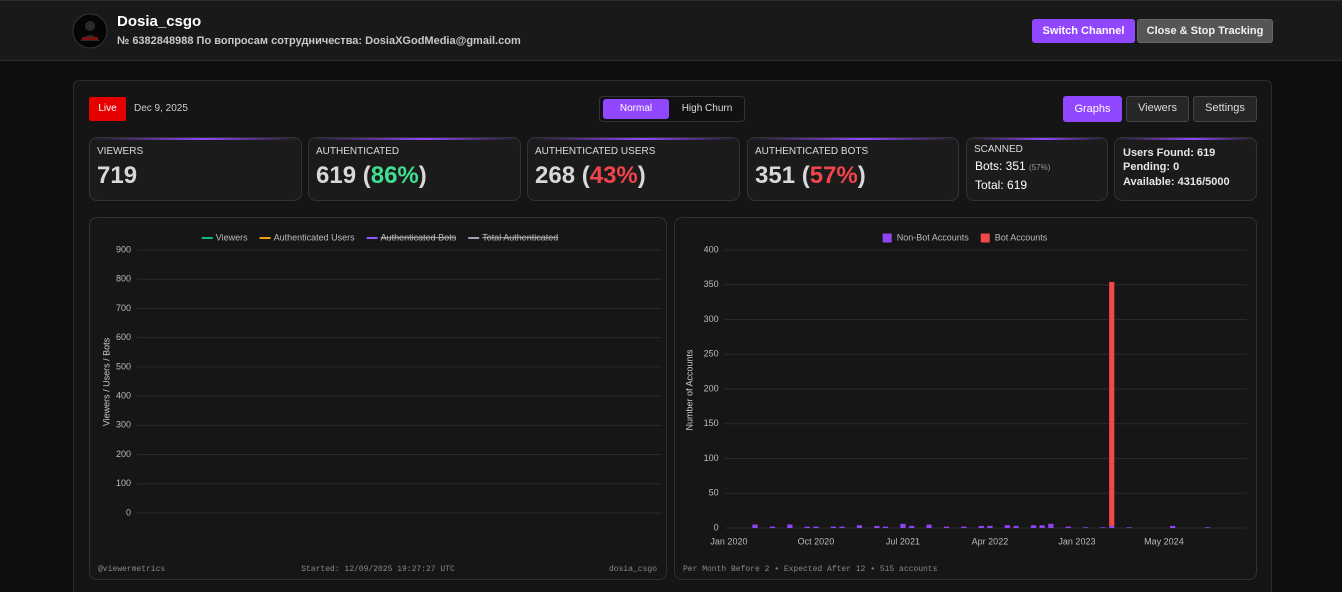 The width and height of the screenshot is (1342, 592). I want to click on date: Dec 9, 2025, so click(161, 108).